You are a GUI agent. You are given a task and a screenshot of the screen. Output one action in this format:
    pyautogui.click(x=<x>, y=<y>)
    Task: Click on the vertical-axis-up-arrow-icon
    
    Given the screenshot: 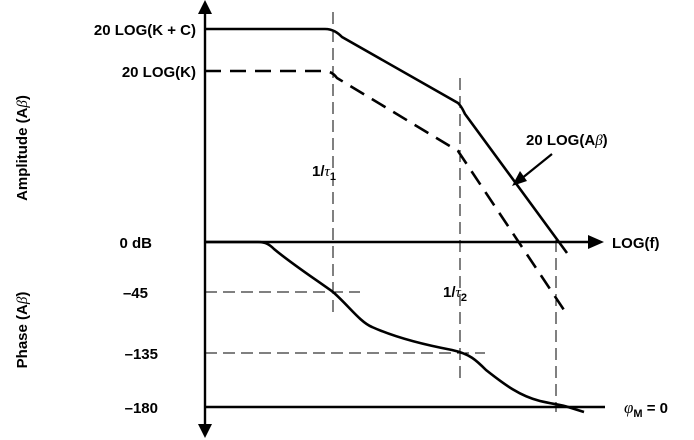 What is the action you would take?
    pyautogui.click(x=205, y=7)
    